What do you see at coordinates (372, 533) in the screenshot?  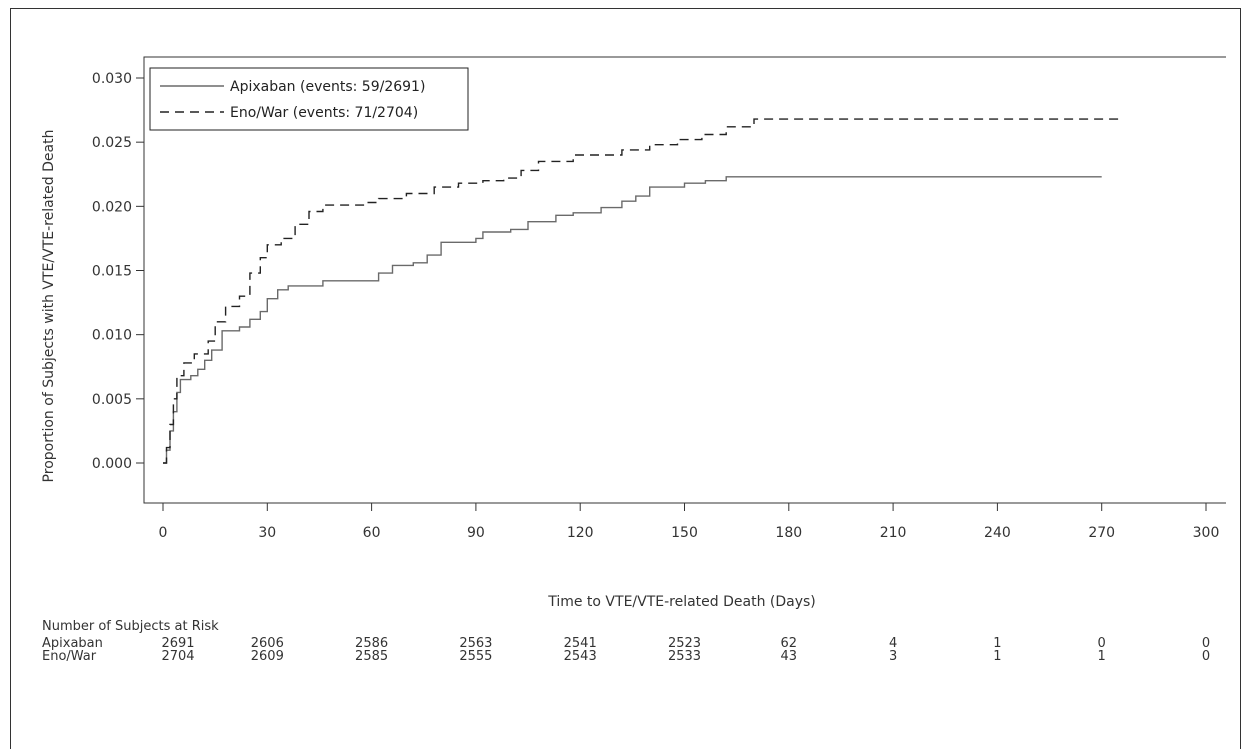 I see `x-tick-label: 60` at bounding box center [372, 533].